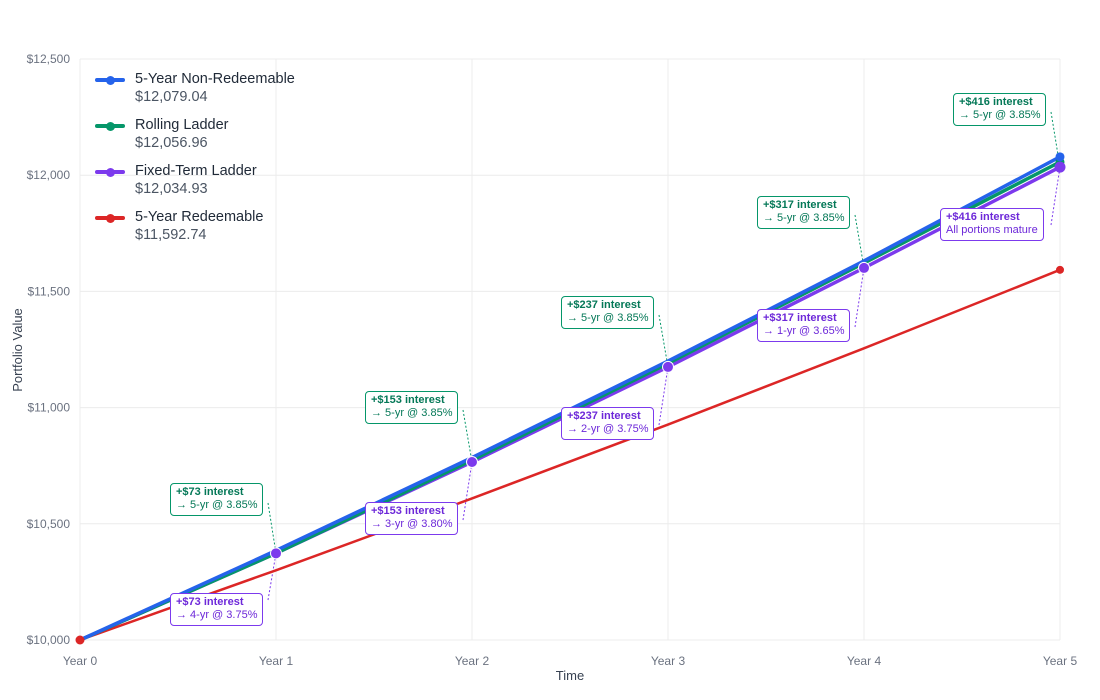 The width and height of the screenshot is (1100, 700). What do you see at coordinates (17, 350) in the screenshot?
I see `y-axis-title: Portfolio Value` at bounding box center [17, 350].